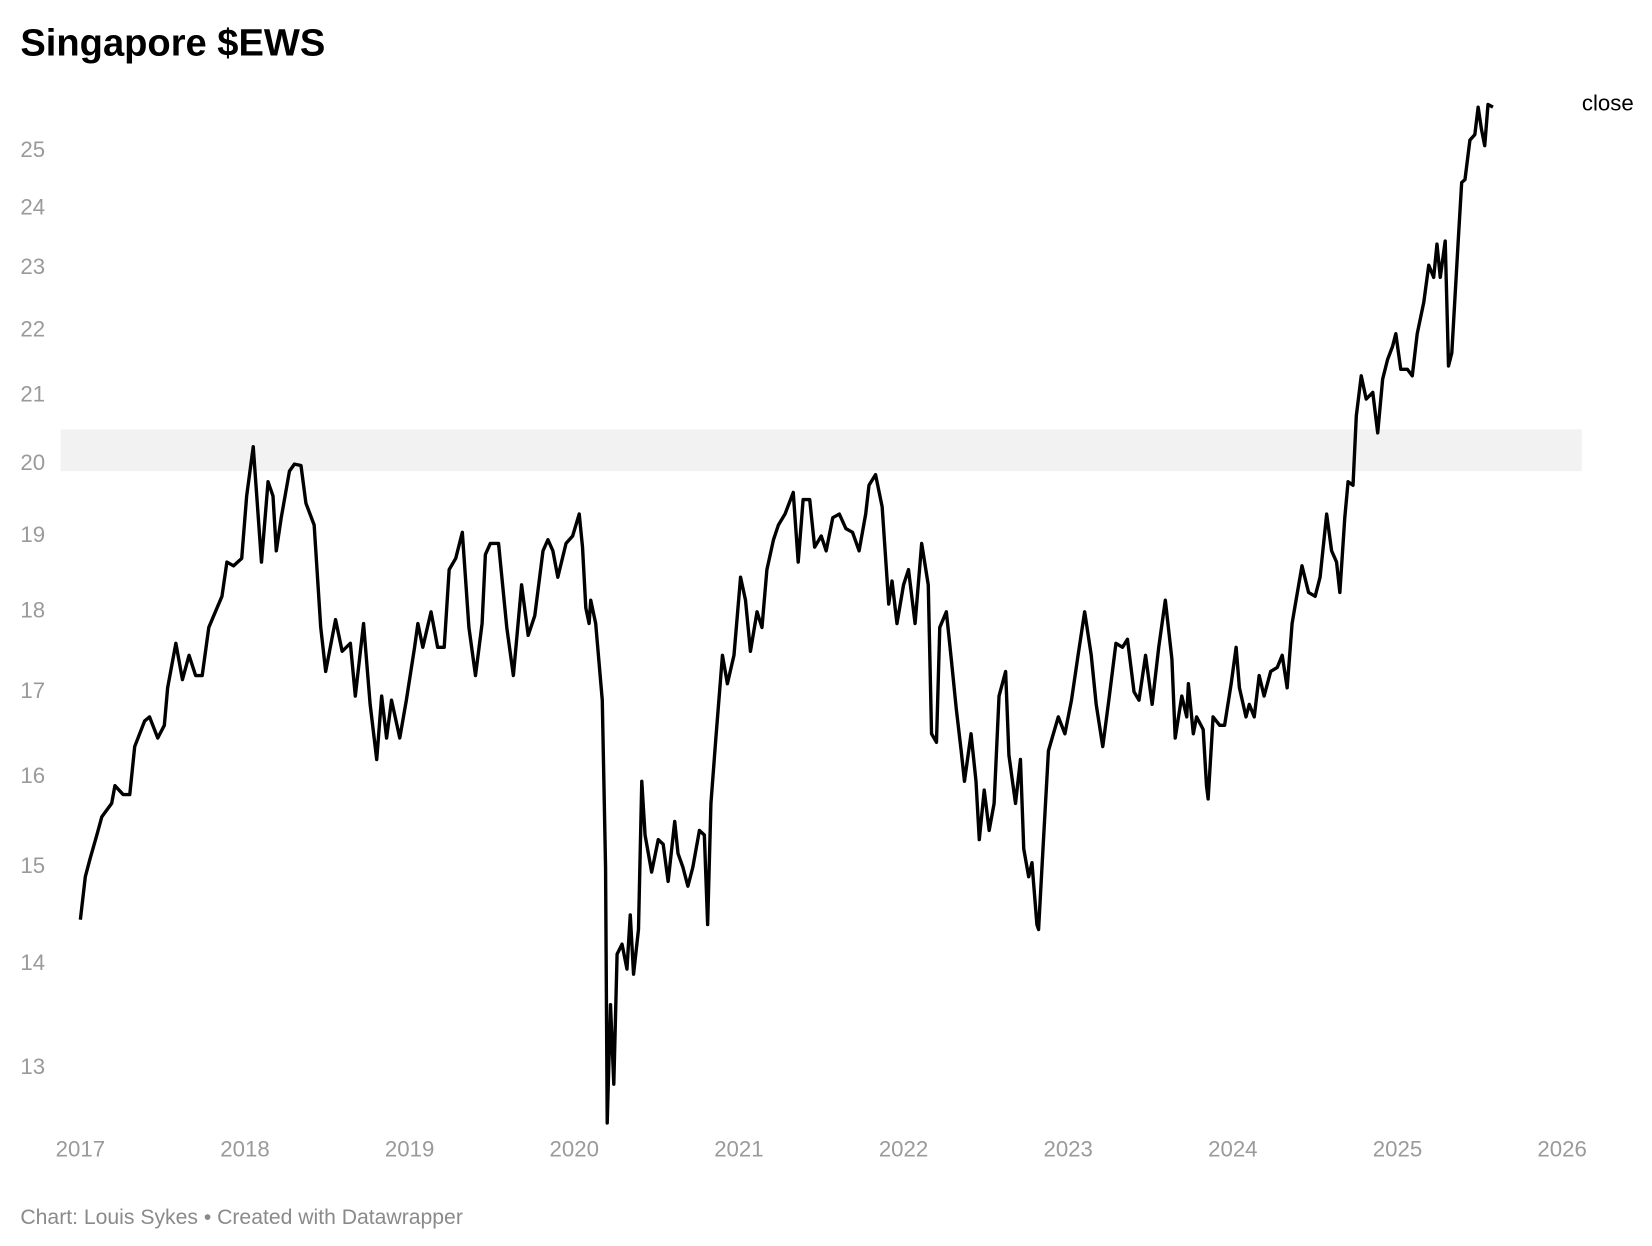  What do you see at coordinates (32, 206) in the screenshot?
I see `y-tick-label: 24` at bounding box center [32, 206].